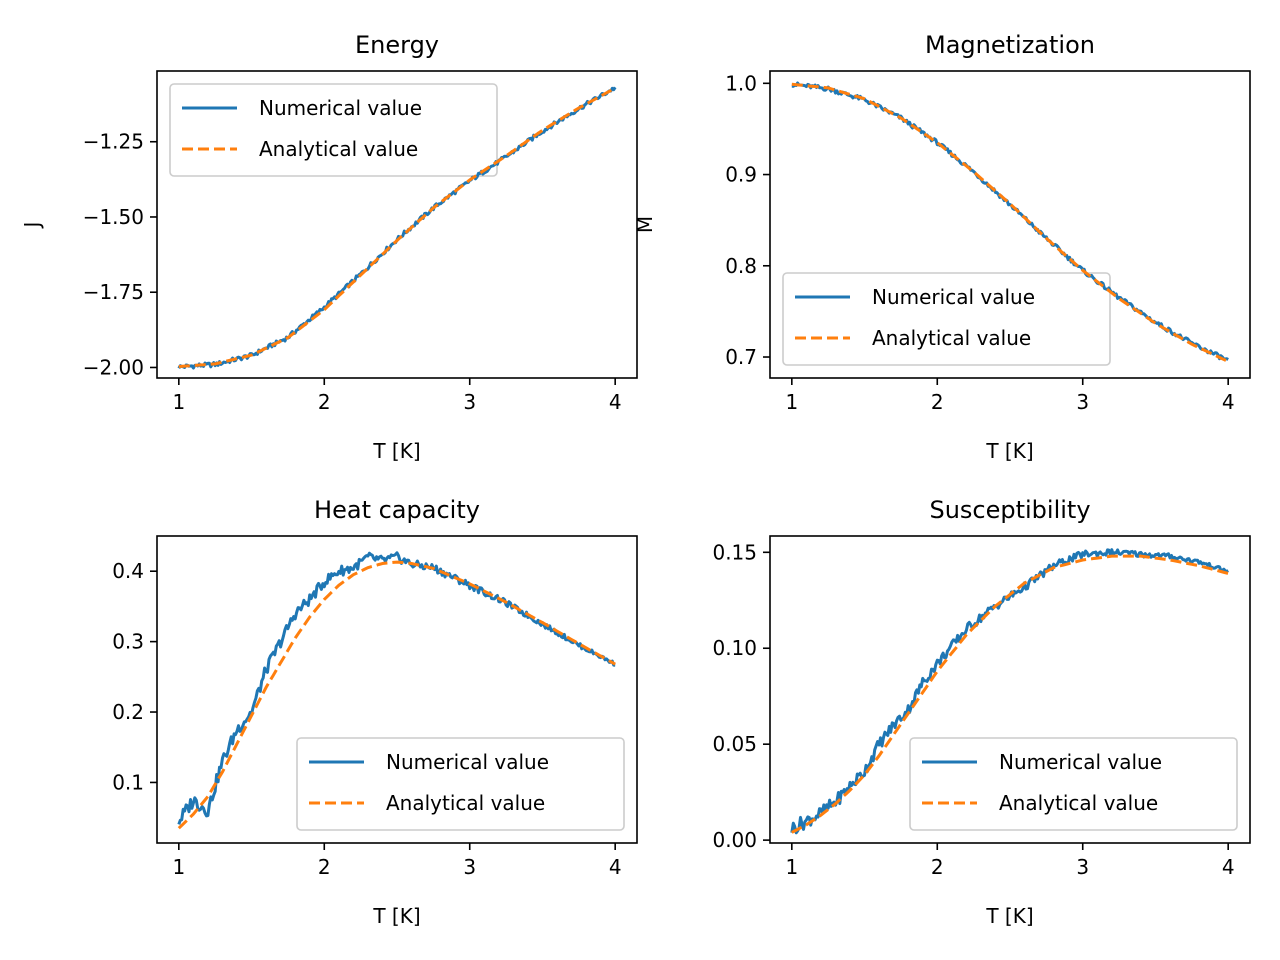  Describe the element at coordinates (1078, 803) in the screenshot. I see `susceptibility-panel-legend-label-analytical: Analytical value` at that location.